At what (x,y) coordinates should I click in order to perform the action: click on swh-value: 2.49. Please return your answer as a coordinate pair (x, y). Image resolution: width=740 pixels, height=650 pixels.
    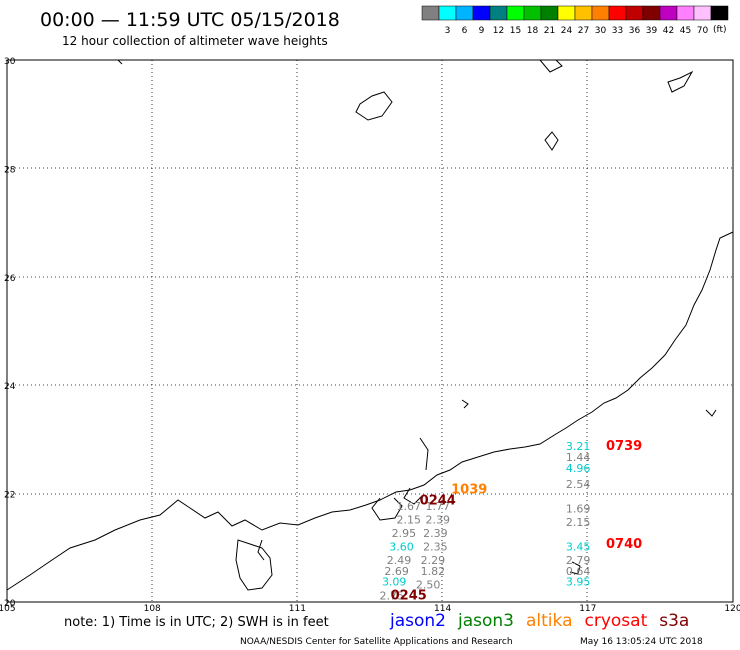
    Looking at the image, I should click on (399, 560).